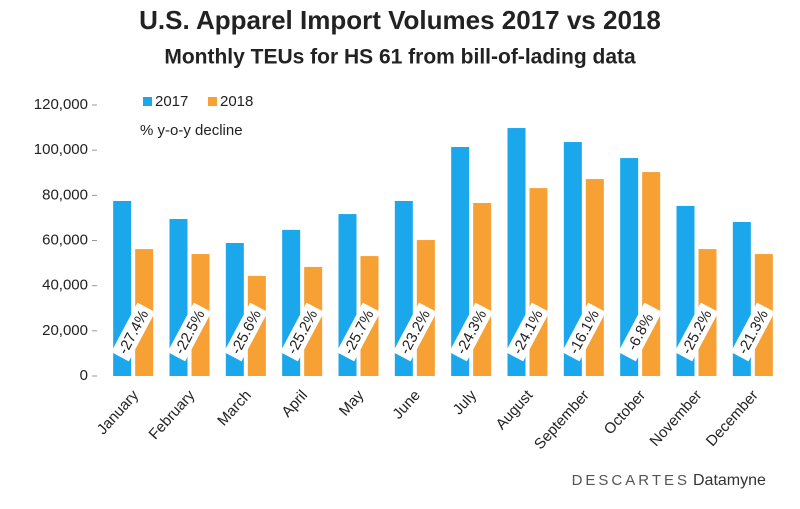 This screenshot has height=509, width=800. Describe the element at coordinates (515, 409) in the screenshot. I see `x-tick-label: August` at that location.